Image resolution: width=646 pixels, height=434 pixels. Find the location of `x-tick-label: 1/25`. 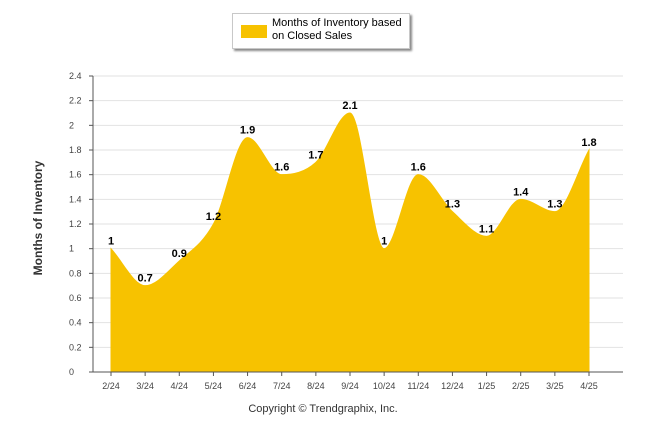

x-tick-label: 1/25 is located at coordinates (487, 386).